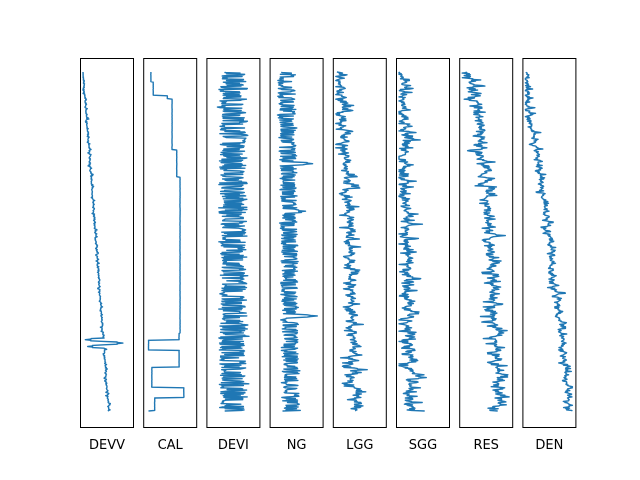 The height and width of the screenshot is (480, 640). I want to click on track-sgg: SGG, so click(423, 255).